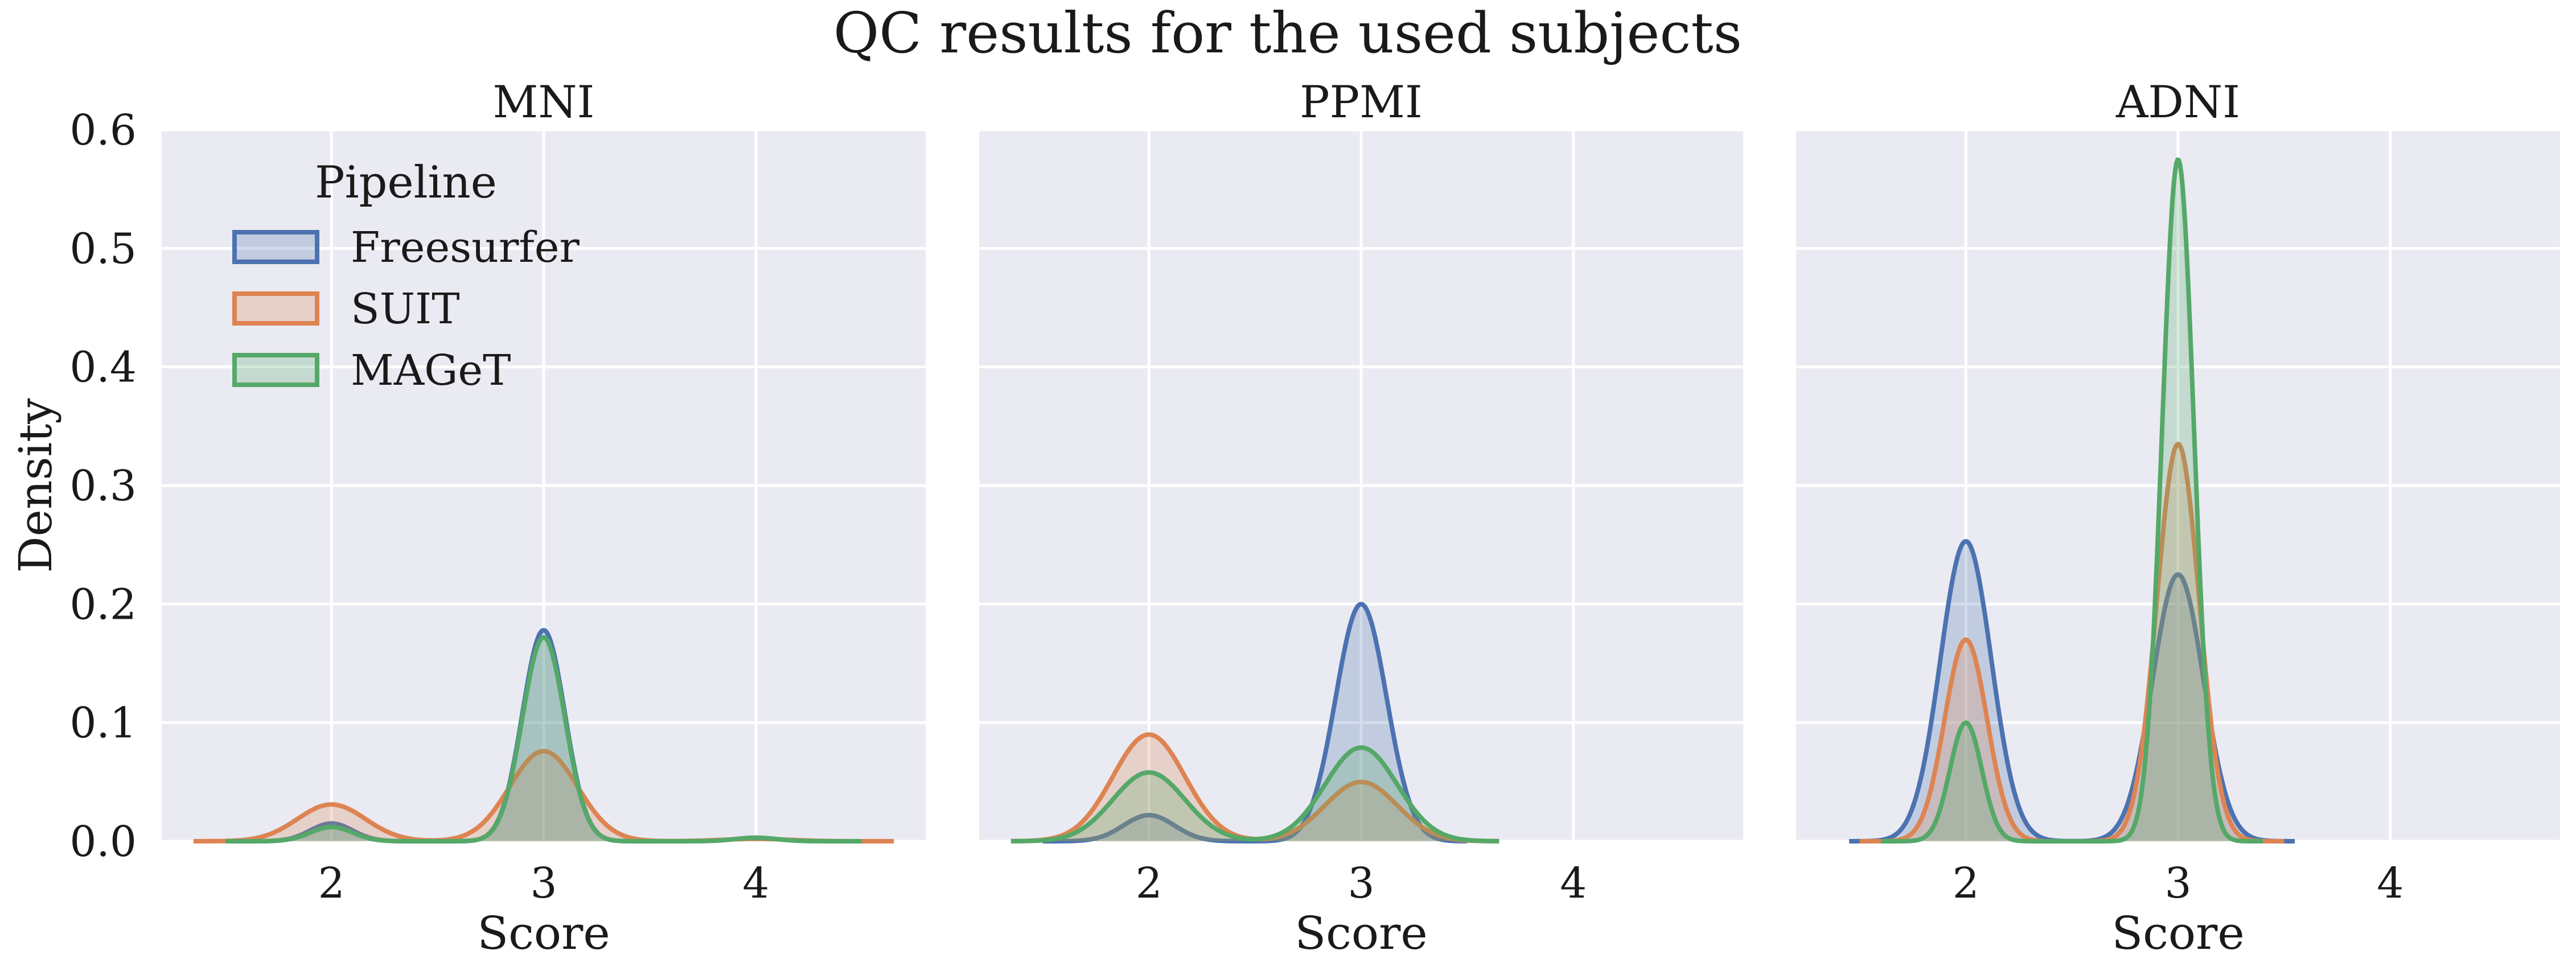 The height and width of the screenshot is (975, 2576). Describe the element at coordinates (103, 368) in the screenshot. I see `y-tick-label: 0.4` at that location.